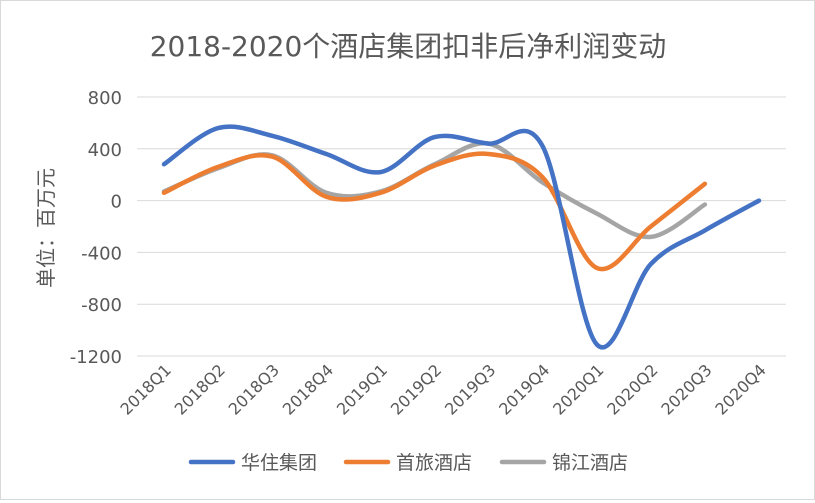 This screenshot has width=815, height=503. I want to click on legend: 华住集团 首旅酒店 锦江酒店, so click(408, 463).